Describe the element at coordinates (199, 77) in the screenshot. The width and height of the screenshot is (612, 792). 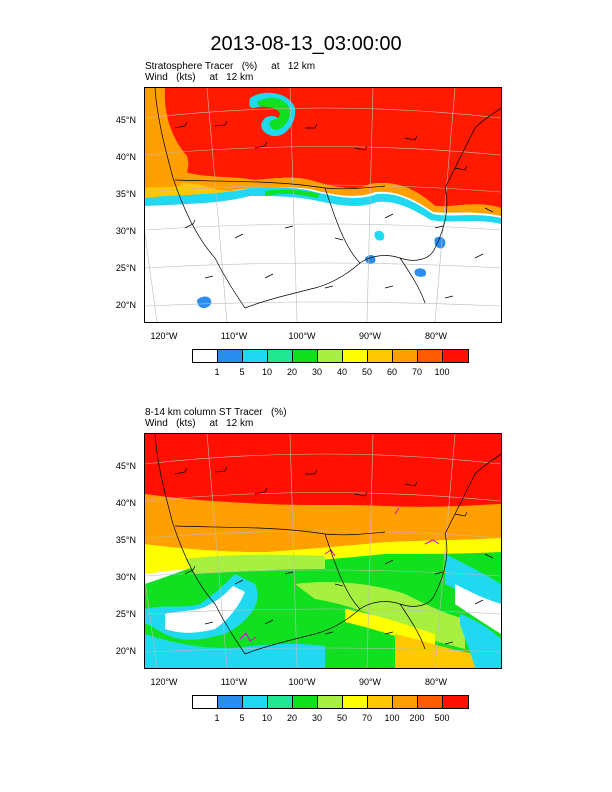
I see `panel-1-line2: Wind (kts) at 12 km` at that location.